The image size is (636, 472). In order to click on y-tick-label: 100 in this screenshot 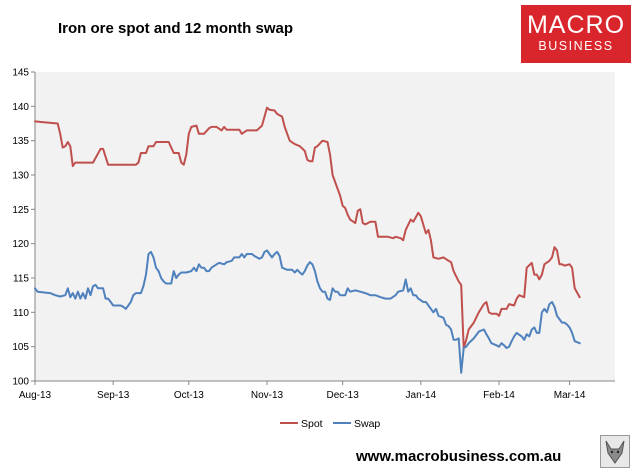, I will do `click(20, 382)`.